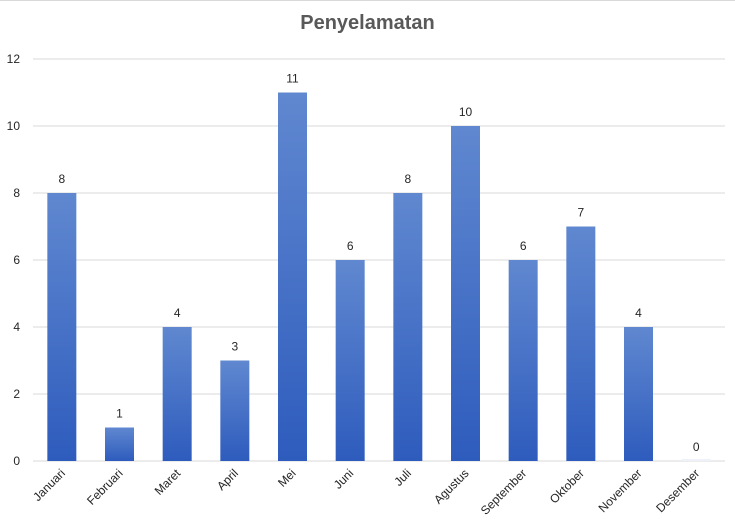 The image size is (735, 528). What do you see at coordinates (402, 477) in the screenshot?
I see `x-category-label: Juli` at bounding box center [402, 477].